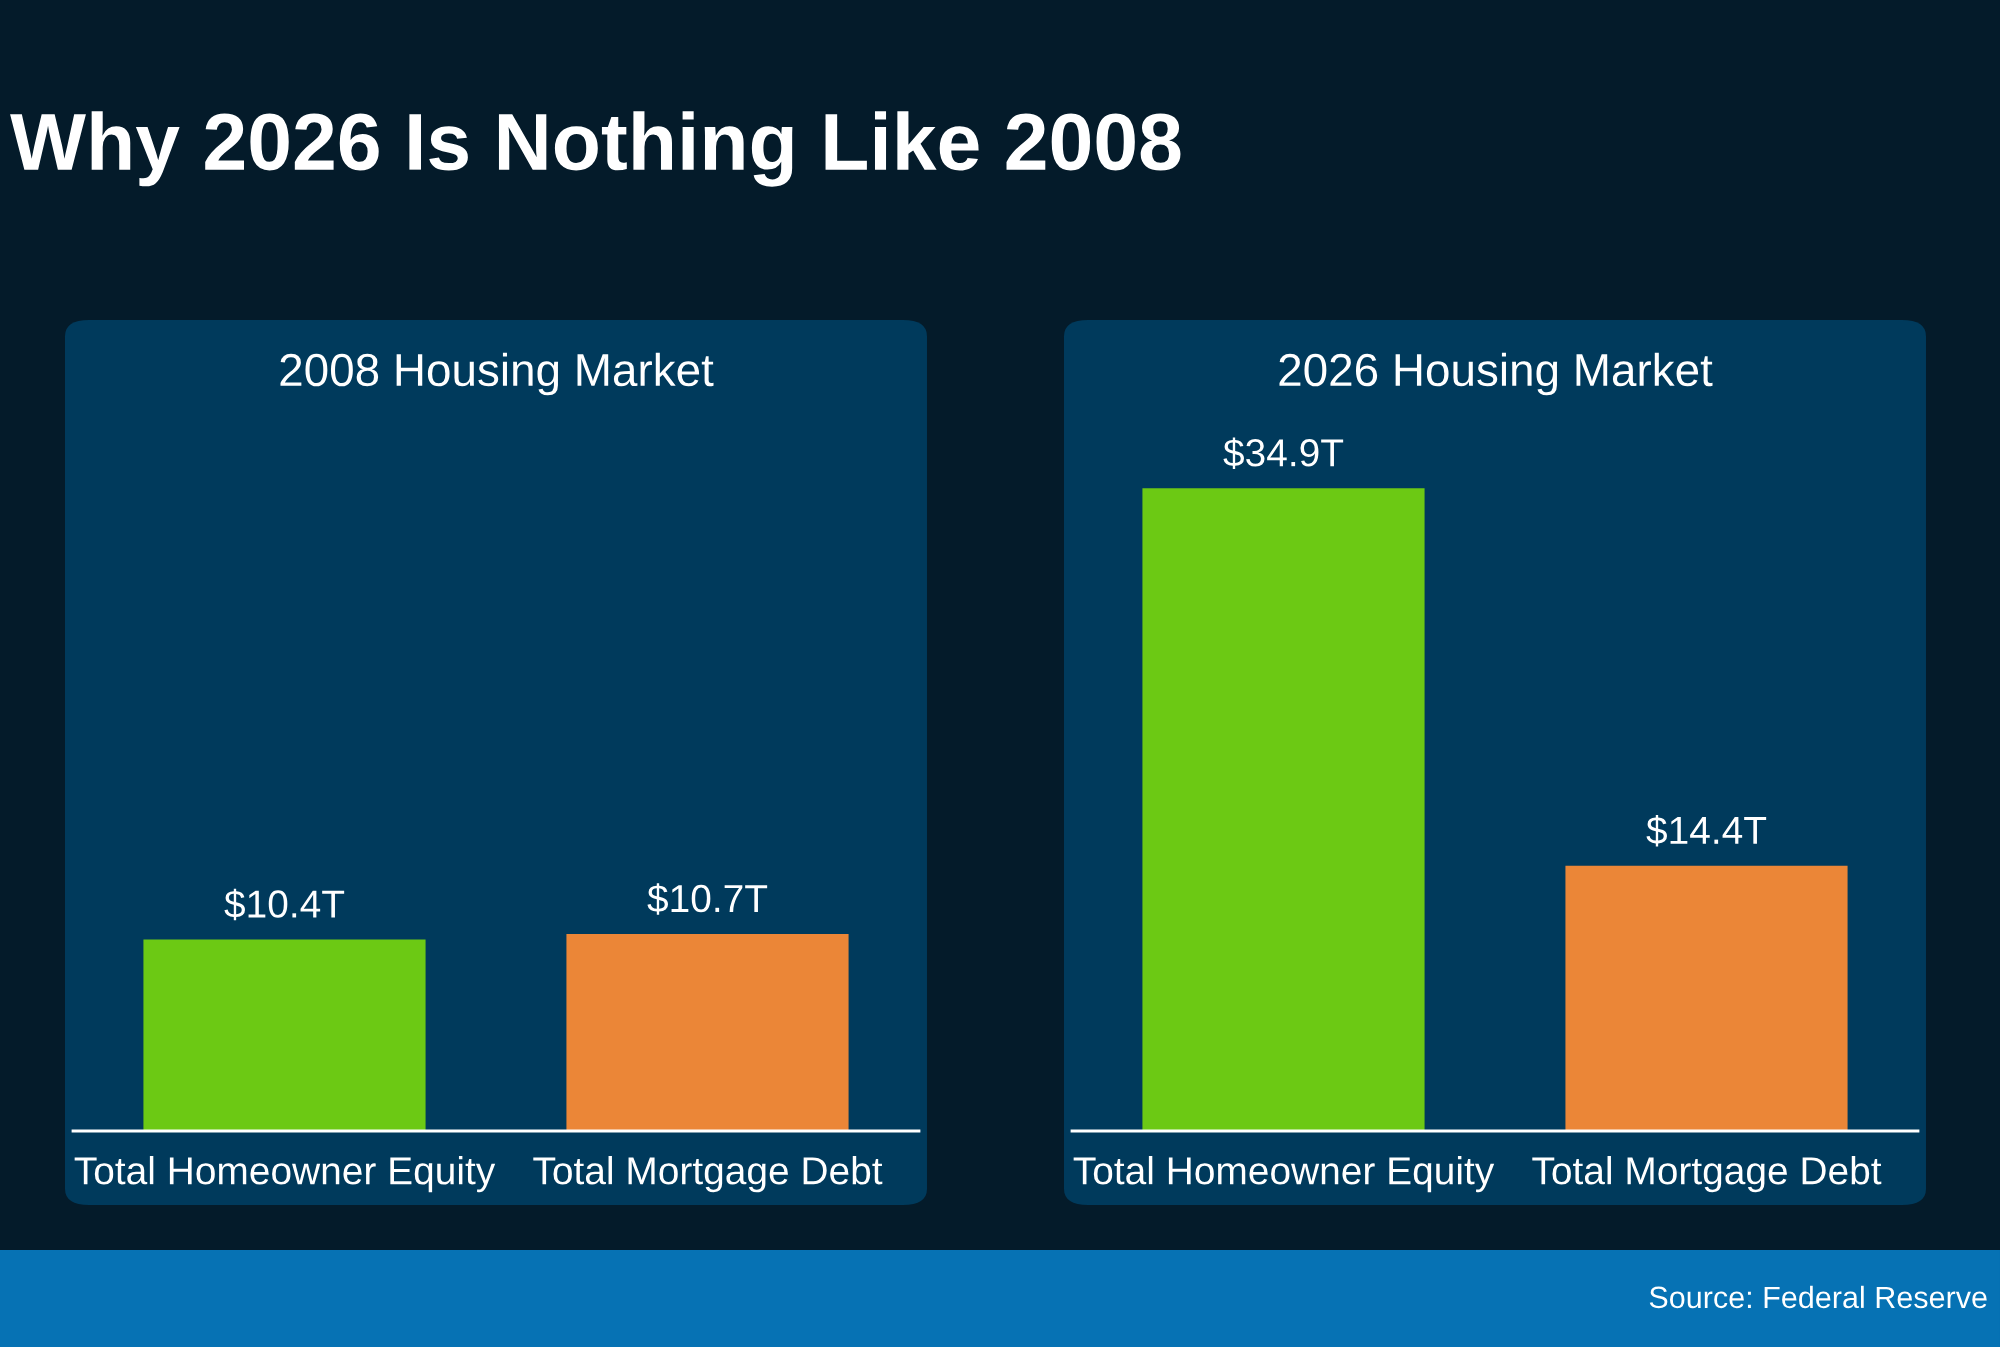 The width and height of the screenshot is (2000, 1347). I want to click on data-label: $34.9T, so click(1283, 453).